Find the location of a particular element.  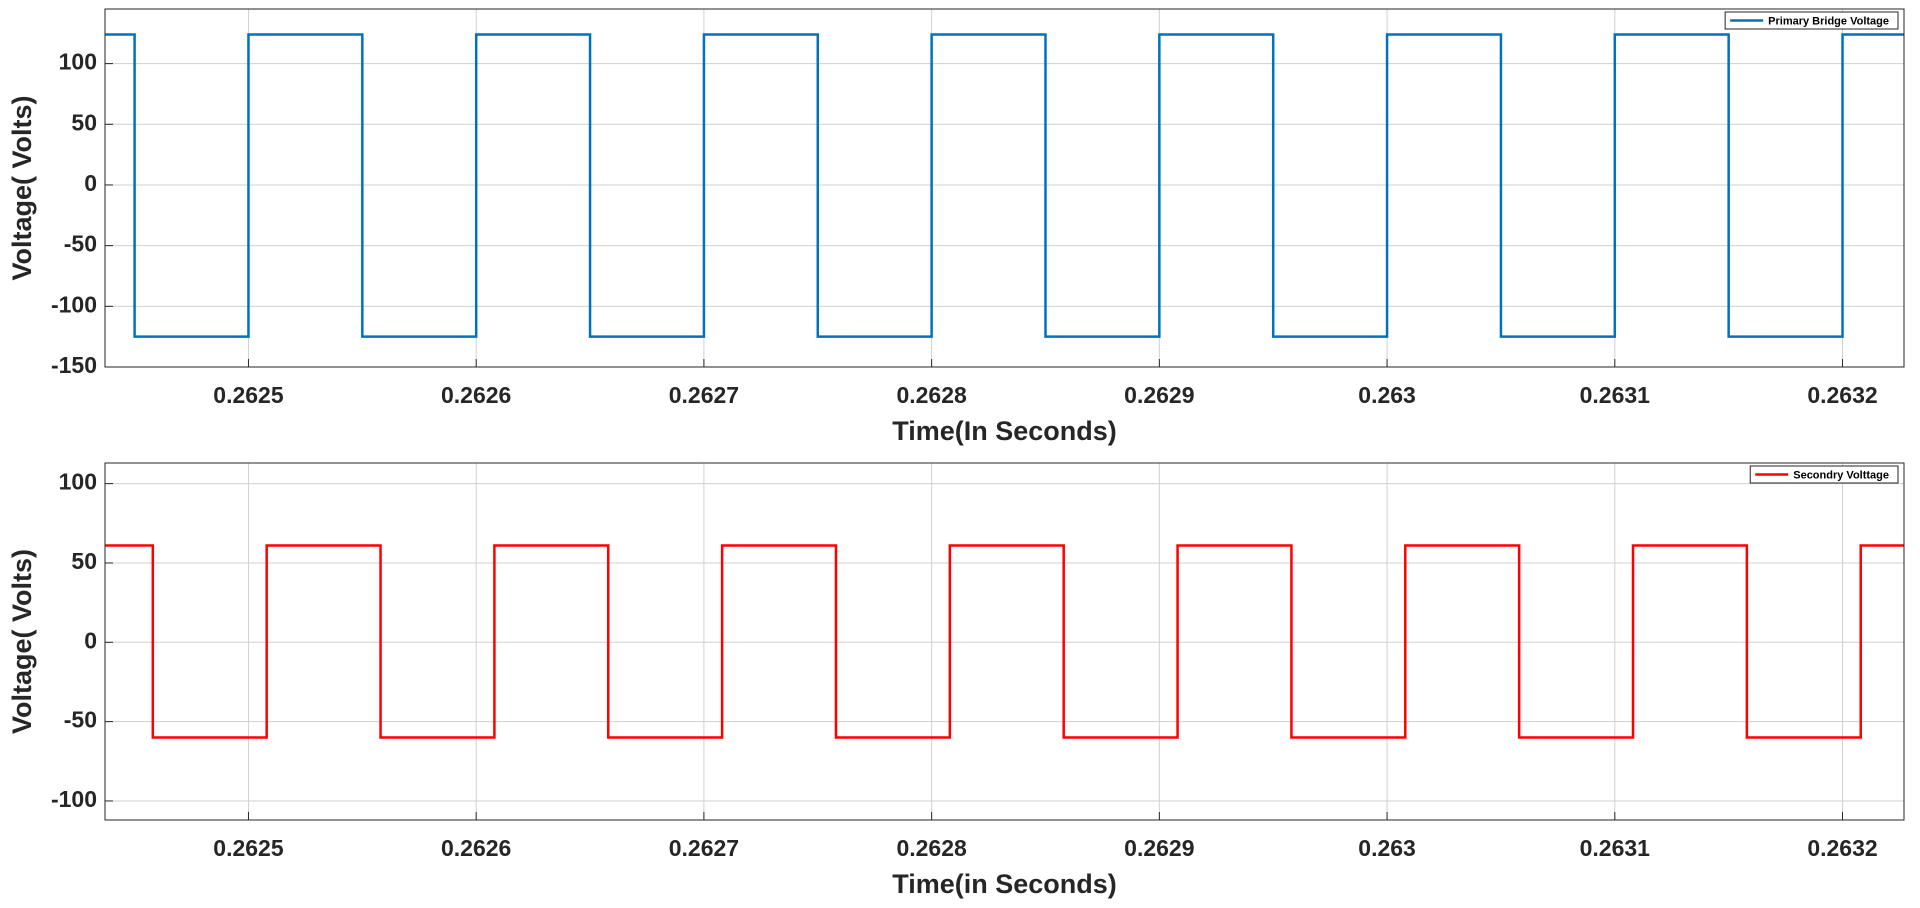

y-tick-label: -150 is located at coordinates (74, 365).